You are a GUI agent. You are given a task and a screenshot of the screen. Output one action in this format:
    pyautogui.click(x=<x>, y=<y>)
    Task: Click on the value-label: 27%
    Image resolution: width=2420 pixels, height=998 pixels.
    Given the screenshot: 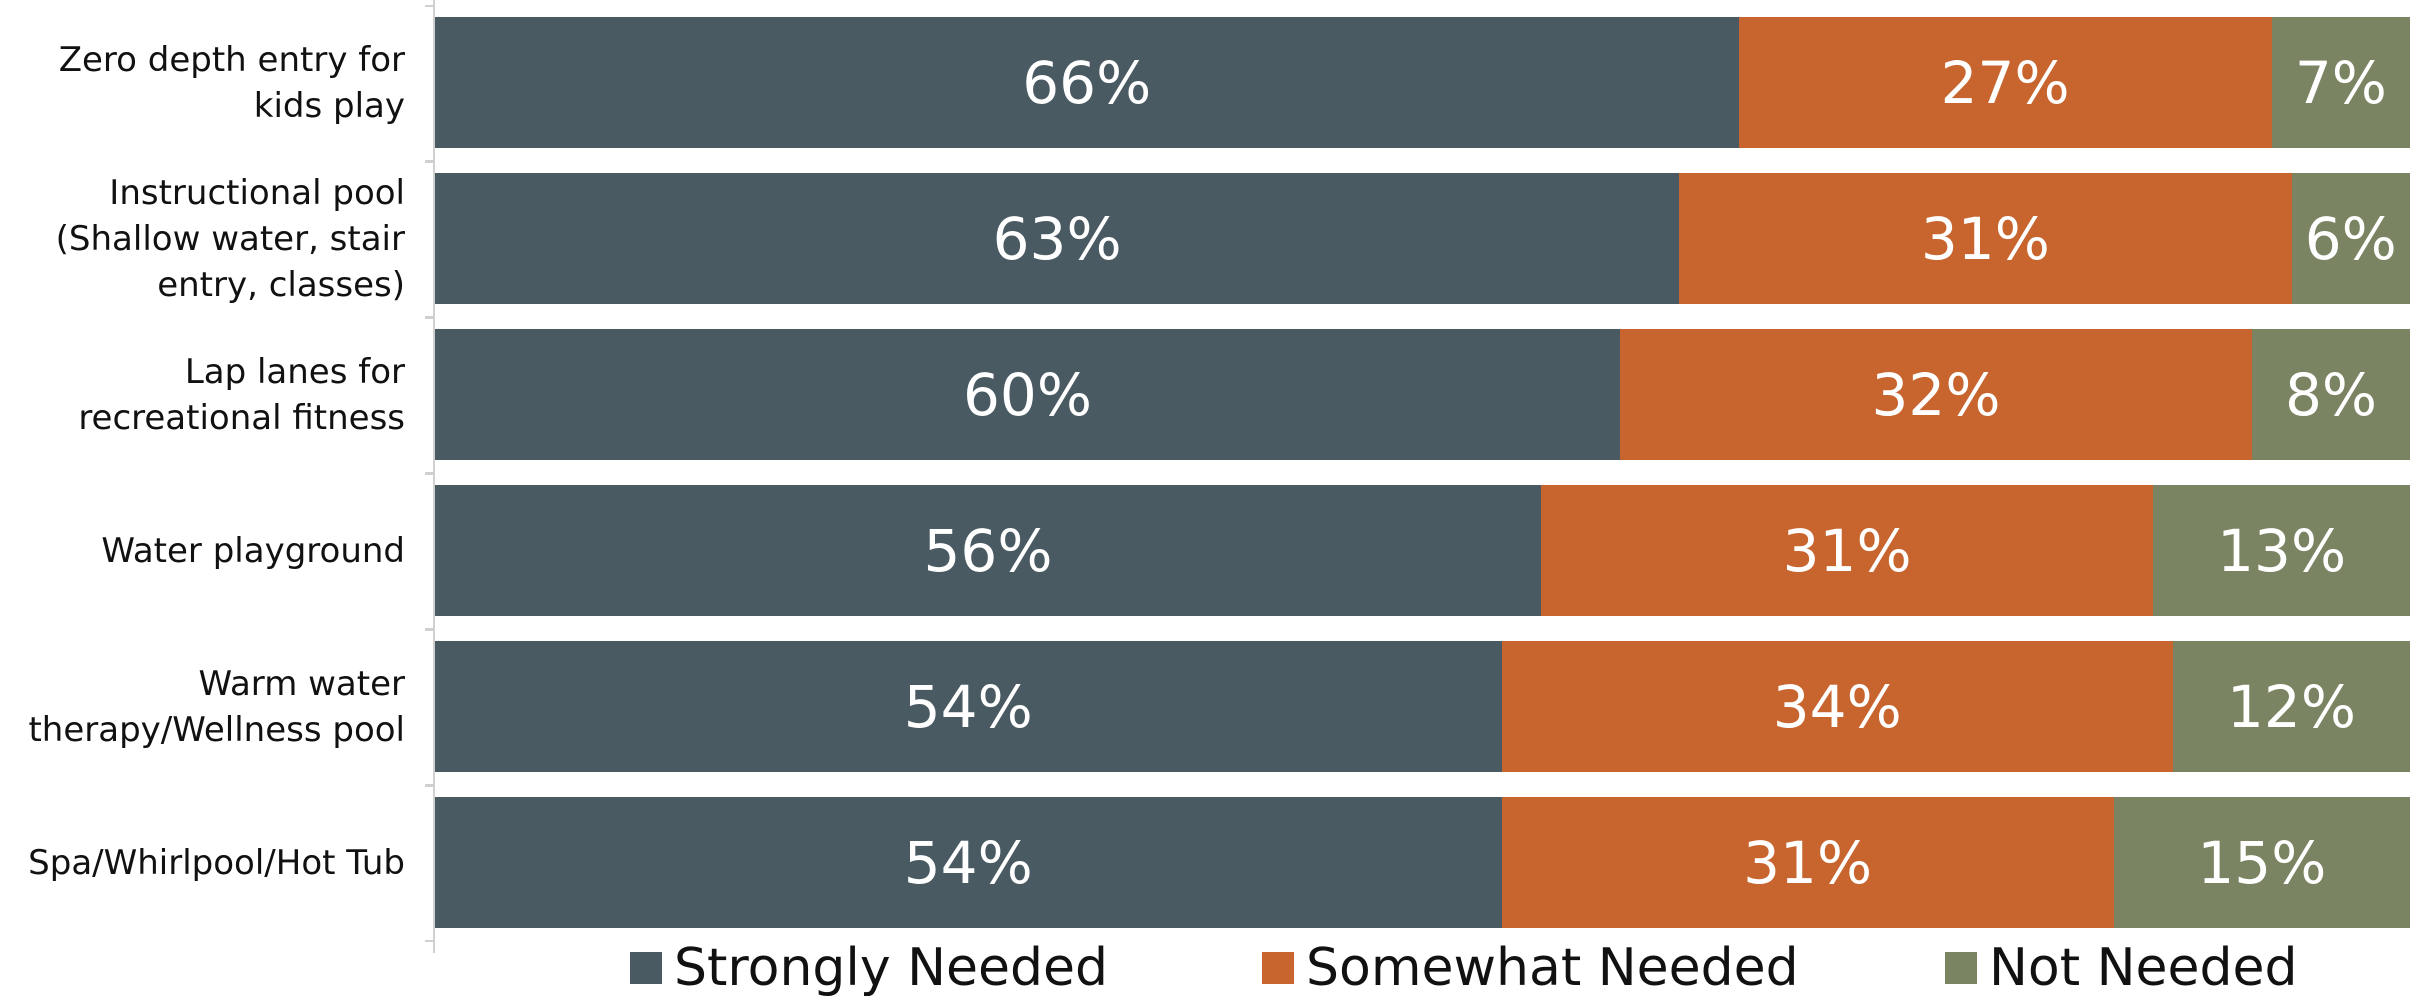 What is the action you would take?
    pyautogui.click(x=2005, y=82)
    